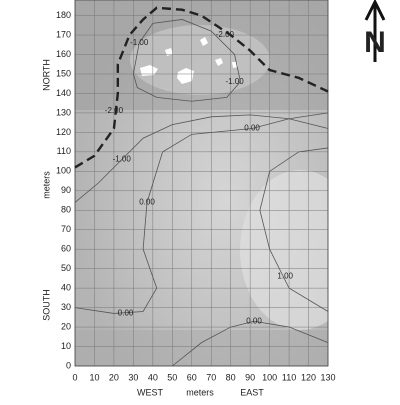 The image size is (400, 405). What do you see at coordinates (269, 377) in the screenshot?
I see `x-tick-label: 100` at bounding box center [269, 377].